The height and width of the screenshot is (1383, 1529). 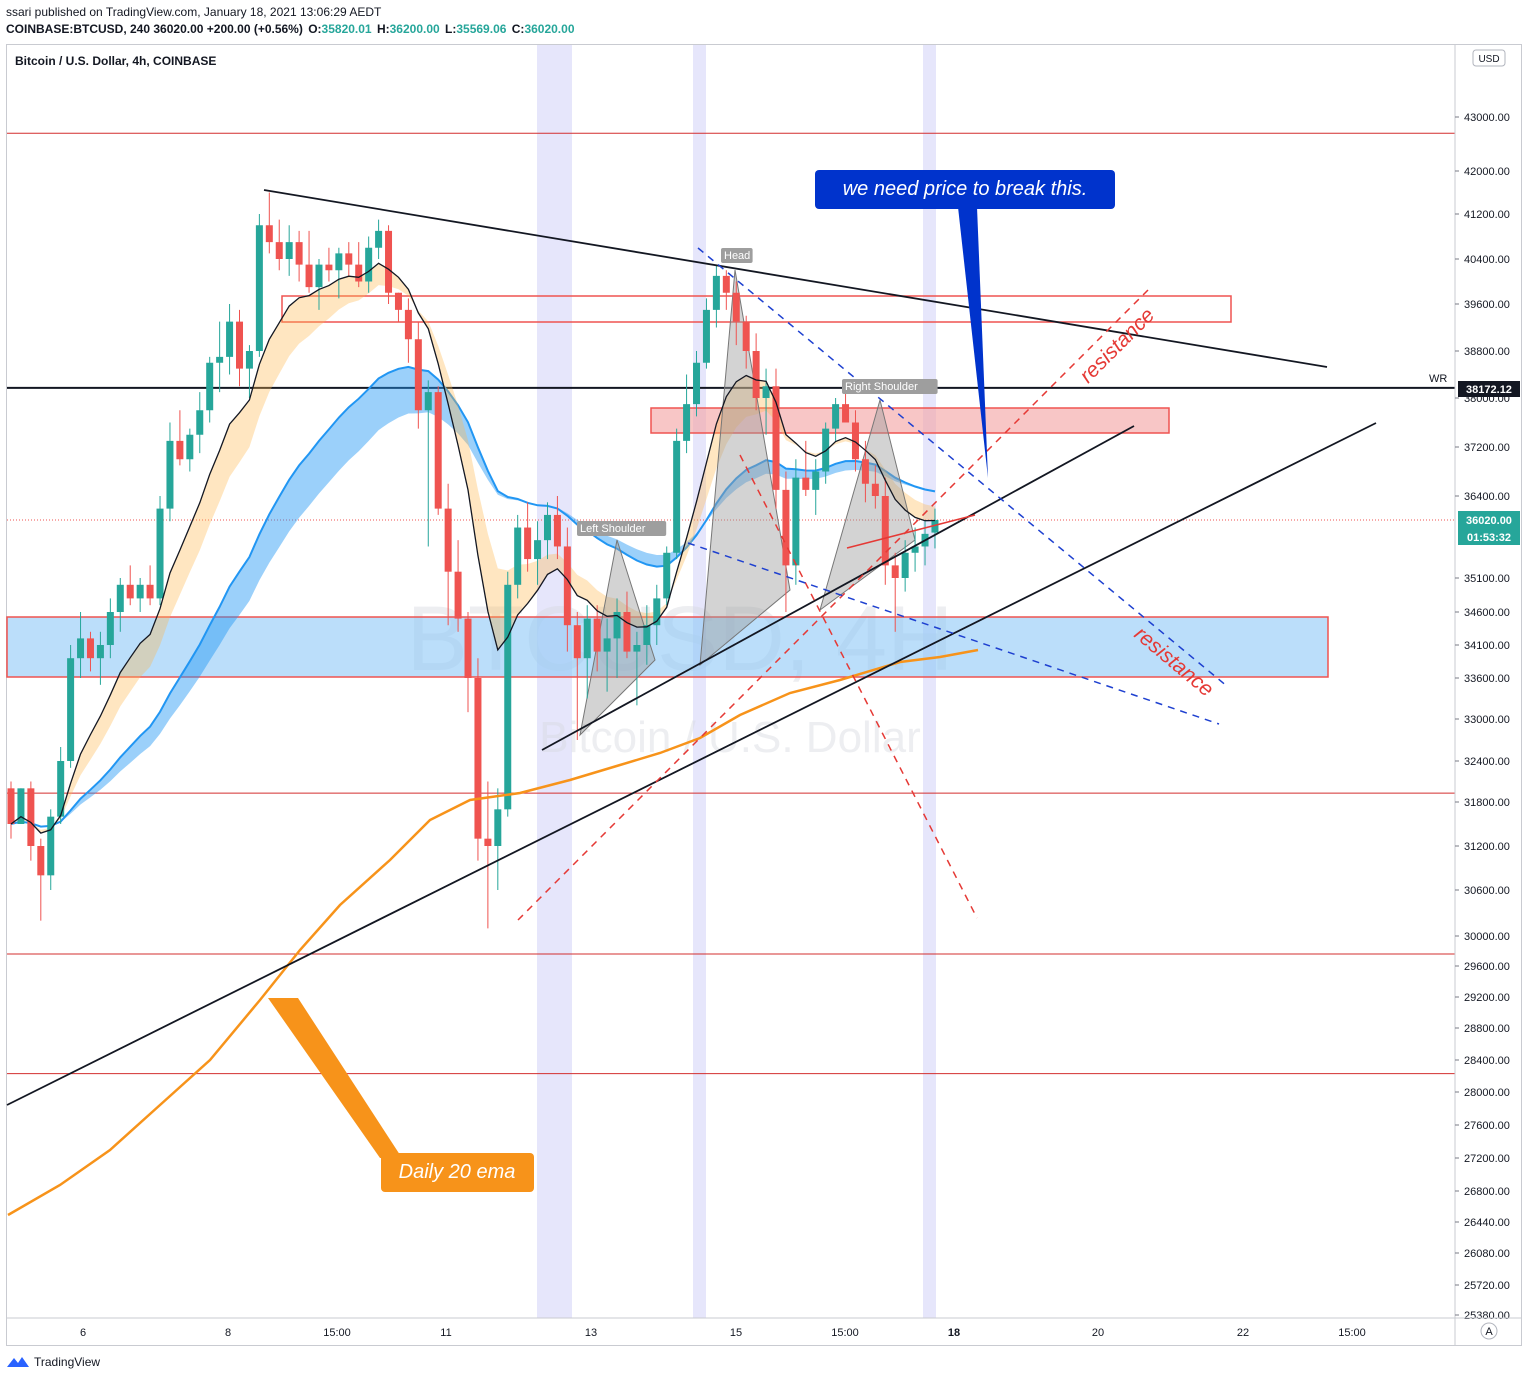 What do you see at coordinates (228, 1333) in the screenshot?
I see `x-tick-label: 8` at bounding box center [228, 1333].